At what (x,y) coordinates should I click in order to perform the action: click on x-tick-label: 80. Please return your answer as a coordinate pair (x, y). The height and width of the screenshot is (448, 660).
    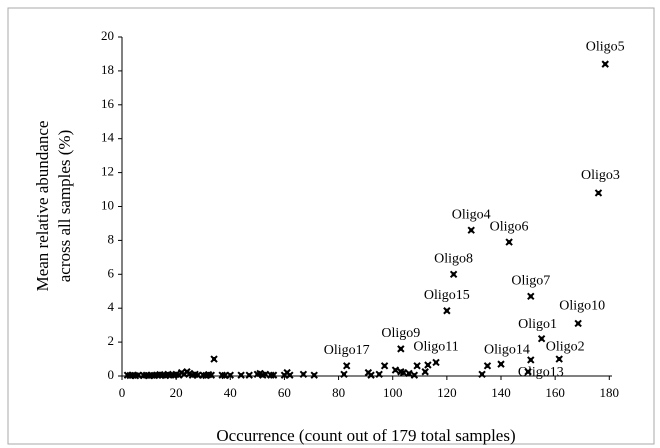
    Looking at the image, I should click on (338, 392).